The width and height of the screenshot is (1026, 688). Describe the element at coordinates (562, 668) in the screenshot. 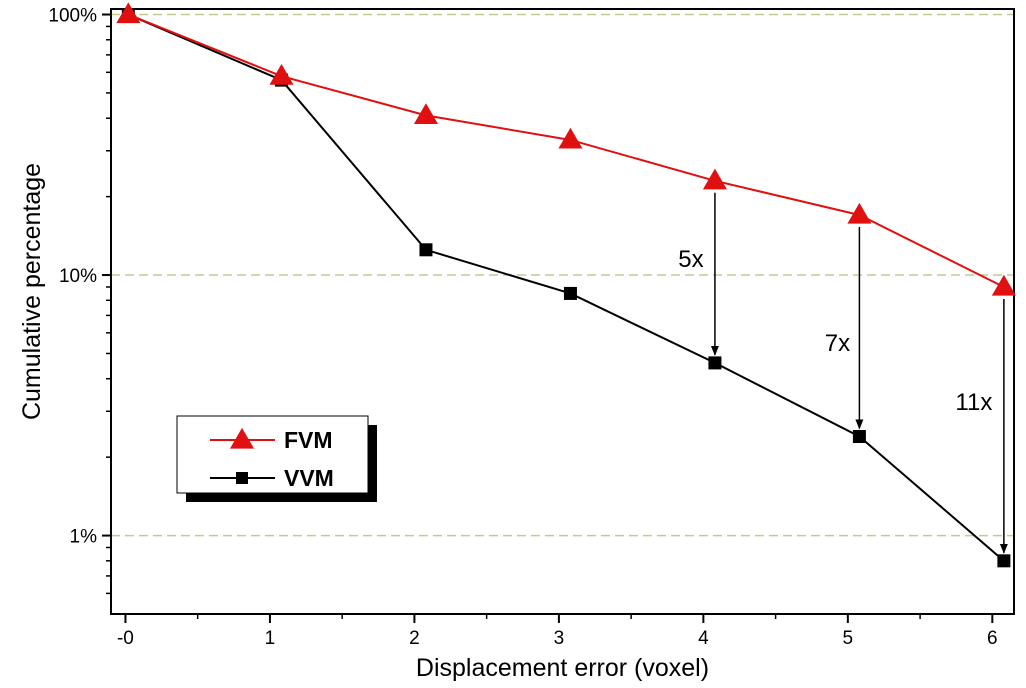

I see `x-axis-title: Displacement error (voxel)` at that location.